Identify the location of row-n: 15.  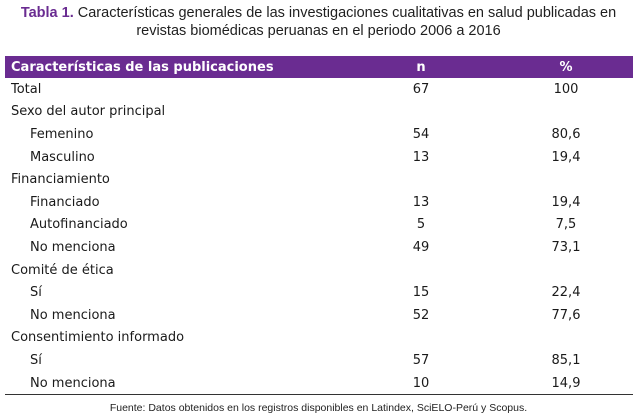
(421, 293).